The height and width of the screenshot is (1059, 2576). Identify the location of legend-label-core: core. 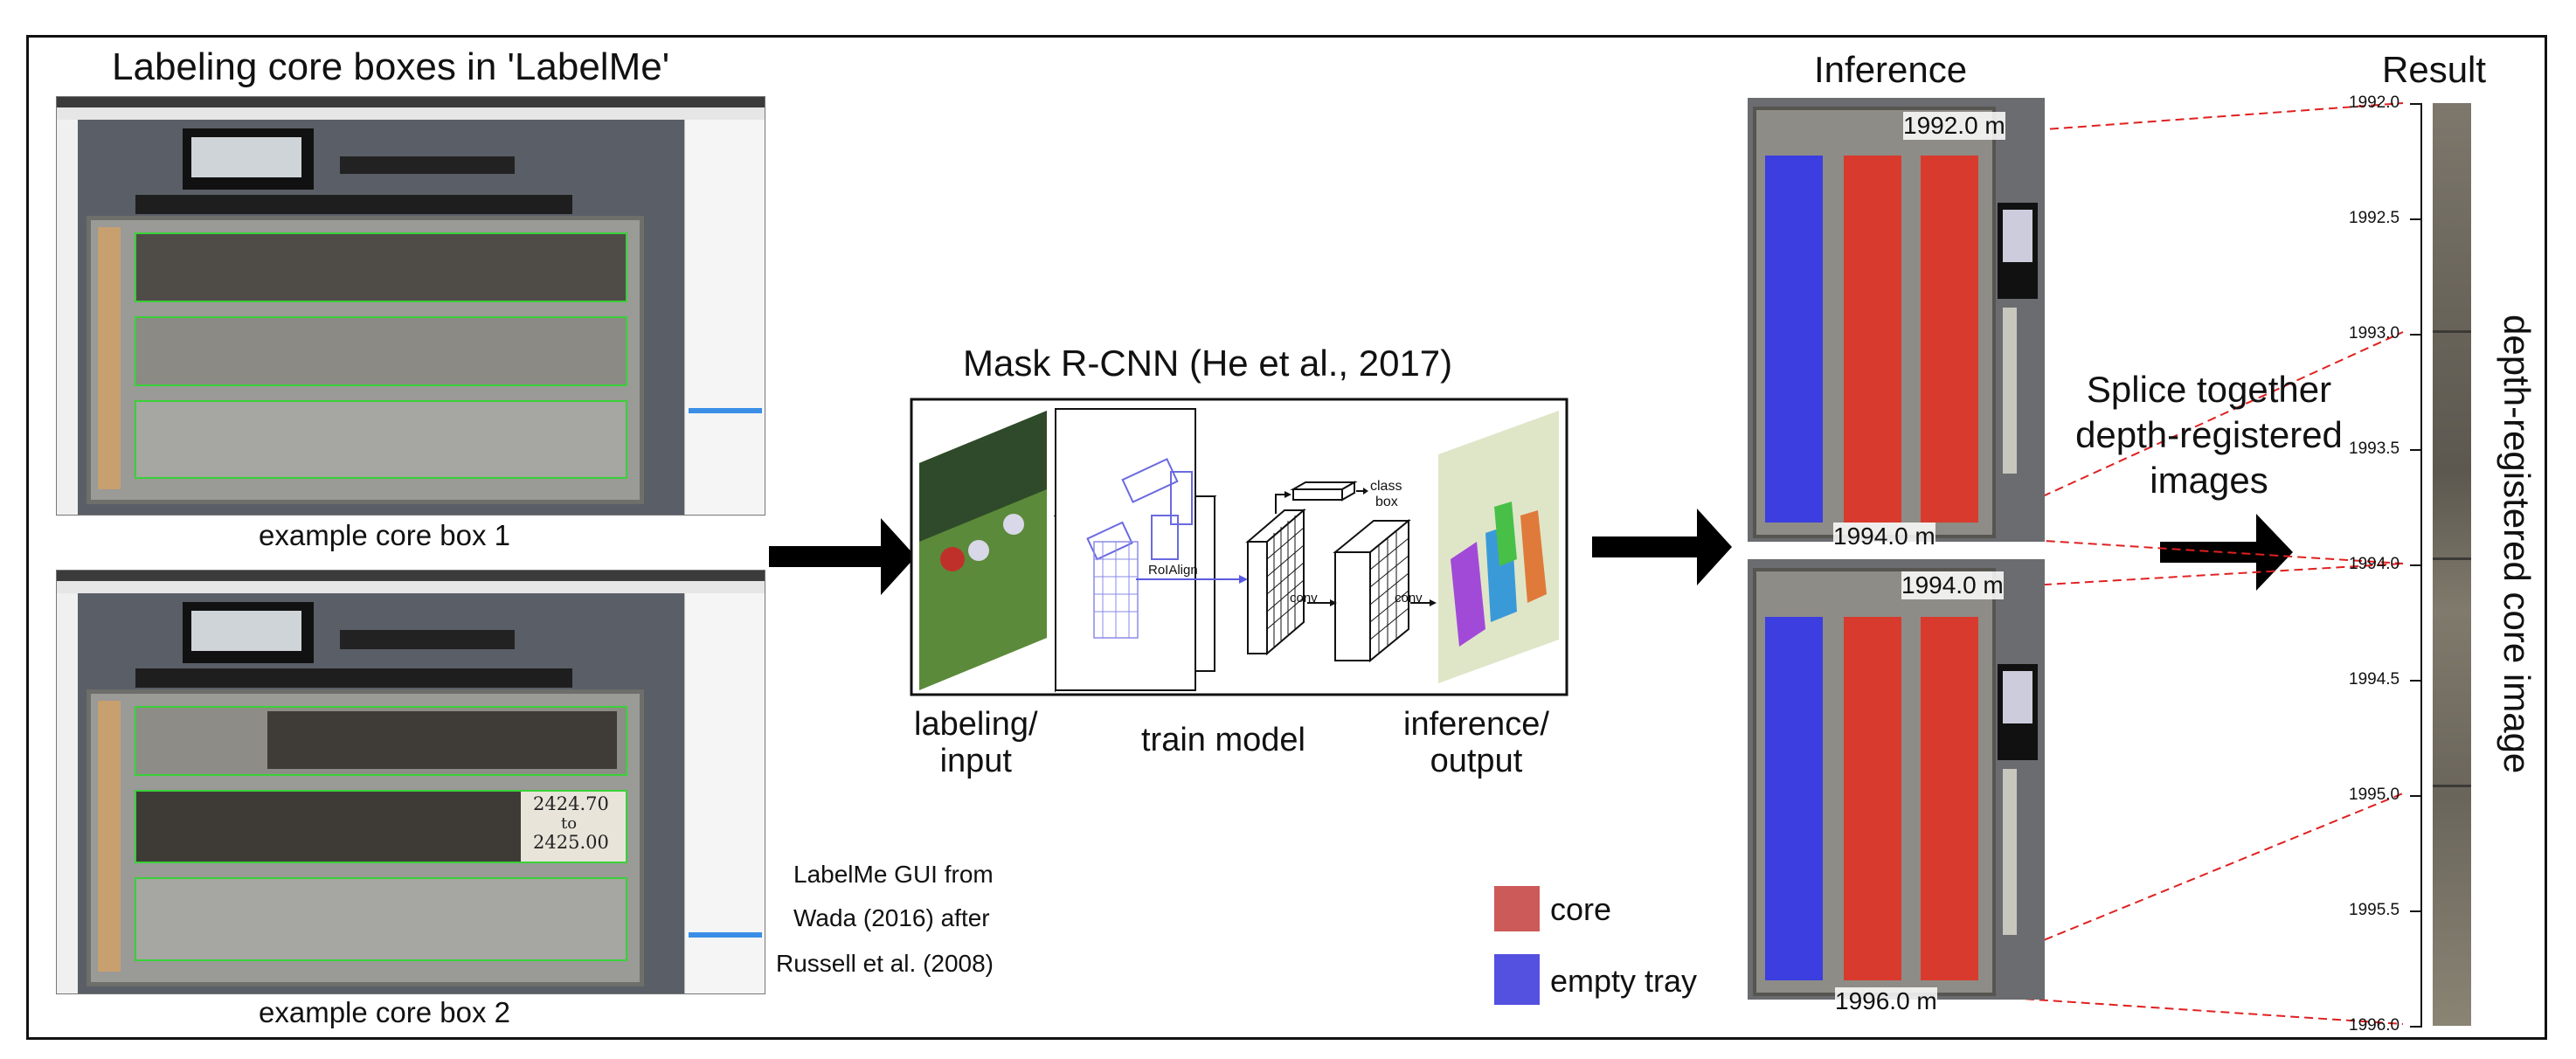
(1581, 909).